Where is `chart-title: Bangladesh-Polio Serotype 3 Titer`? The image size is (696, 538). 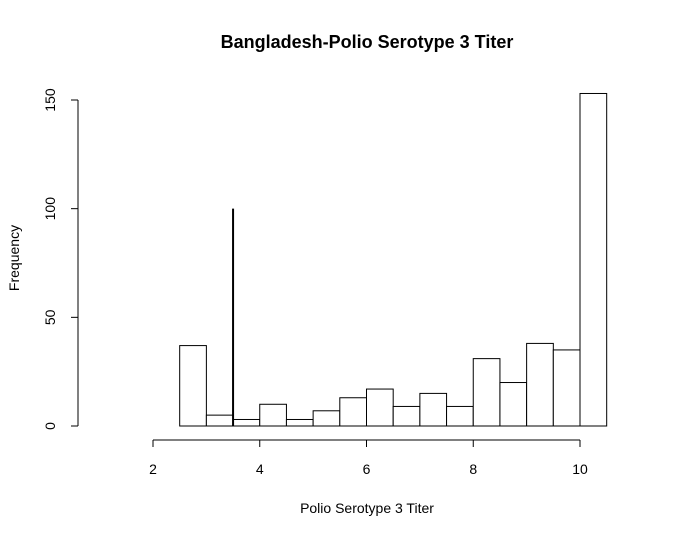
chart-title: Bangladesh-Polio Serotype 3 Titer is located at coordinates (367, 42).